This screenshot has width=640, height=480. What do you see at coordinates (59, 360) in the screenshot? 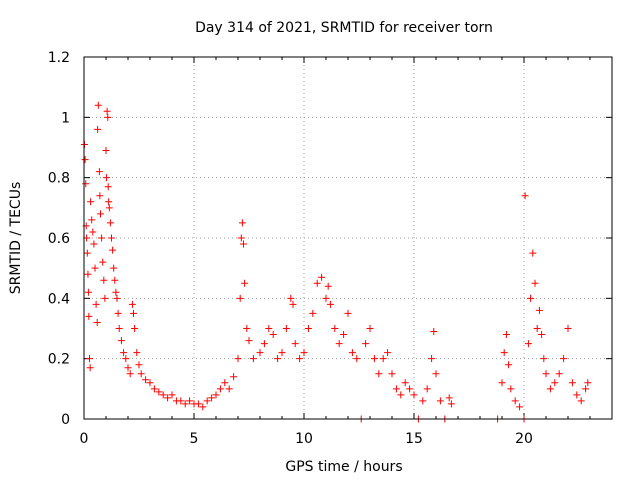
I see `y-tick-label: 0.2` at bounding box center [59, 360].